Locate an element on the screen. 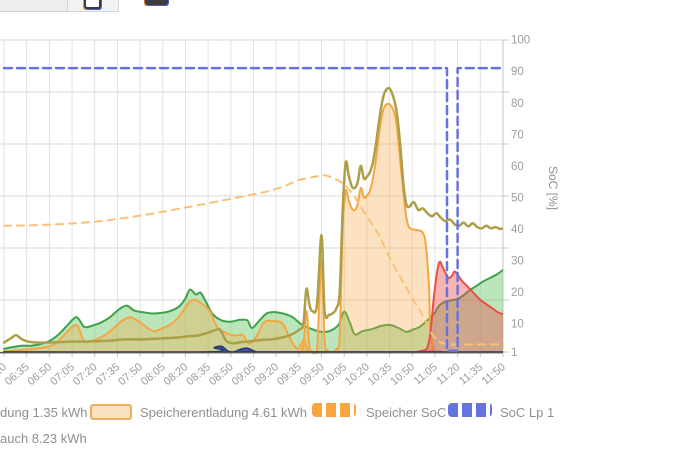  series-pv-leistung is located at coordinates (253, 309).